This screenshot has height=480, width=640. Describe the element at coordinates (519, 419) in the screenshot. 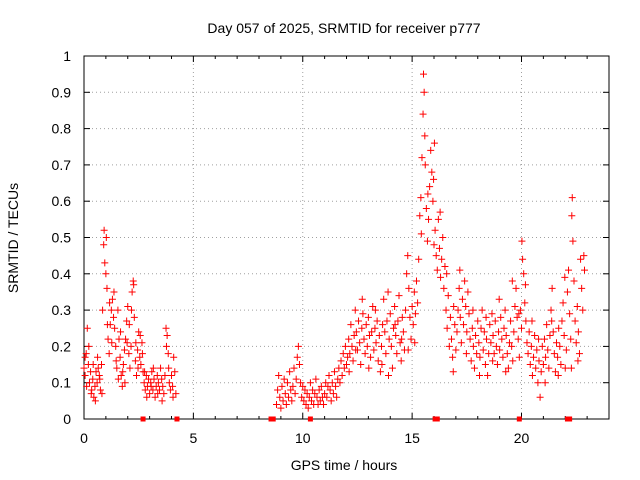

I see `zero-data-point` at that location.